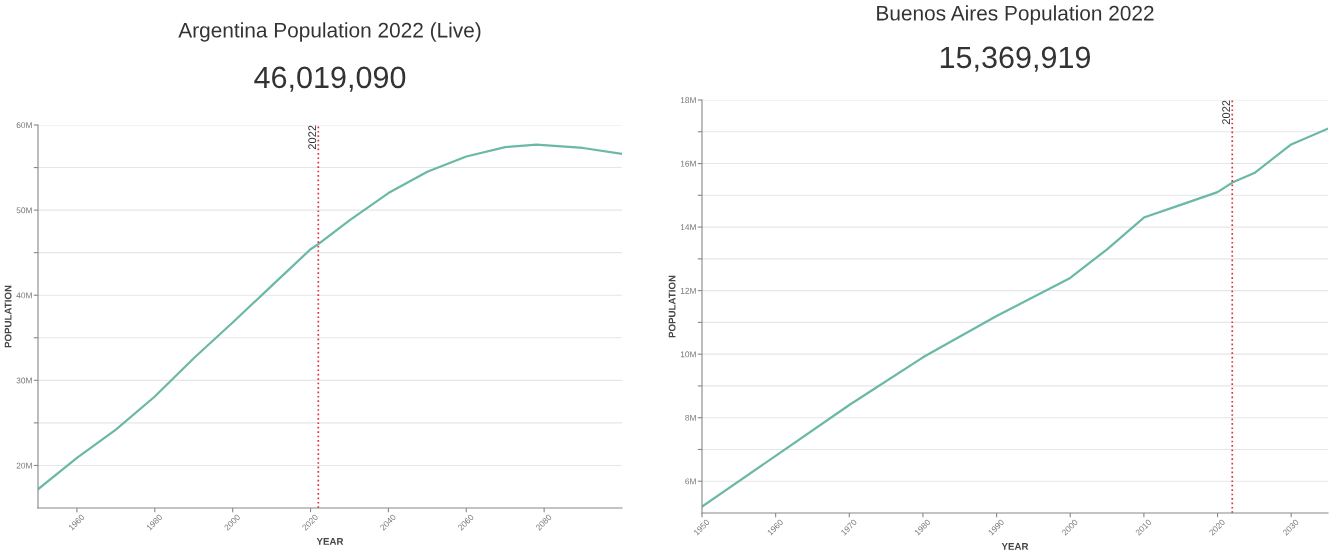 The height and width of the screenshot is (556, 1342). What do you see at coordinates (690, 417) in the screenshot?
I see `y-tick-label: 8M` at bounding box center [690, 417].